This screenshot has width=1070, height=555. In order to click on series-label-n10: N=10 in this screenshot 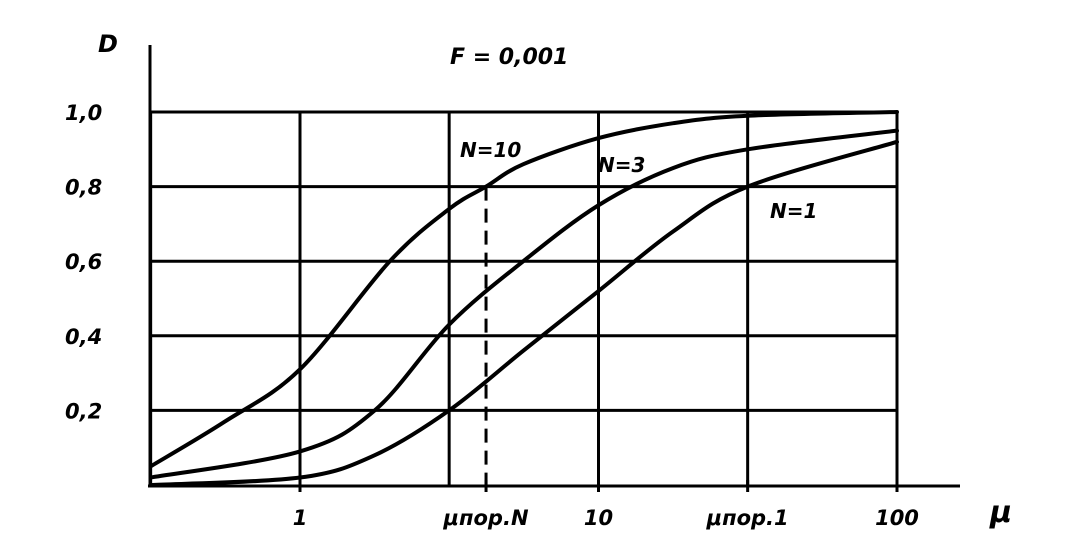, I will do `click(490, 150)`.